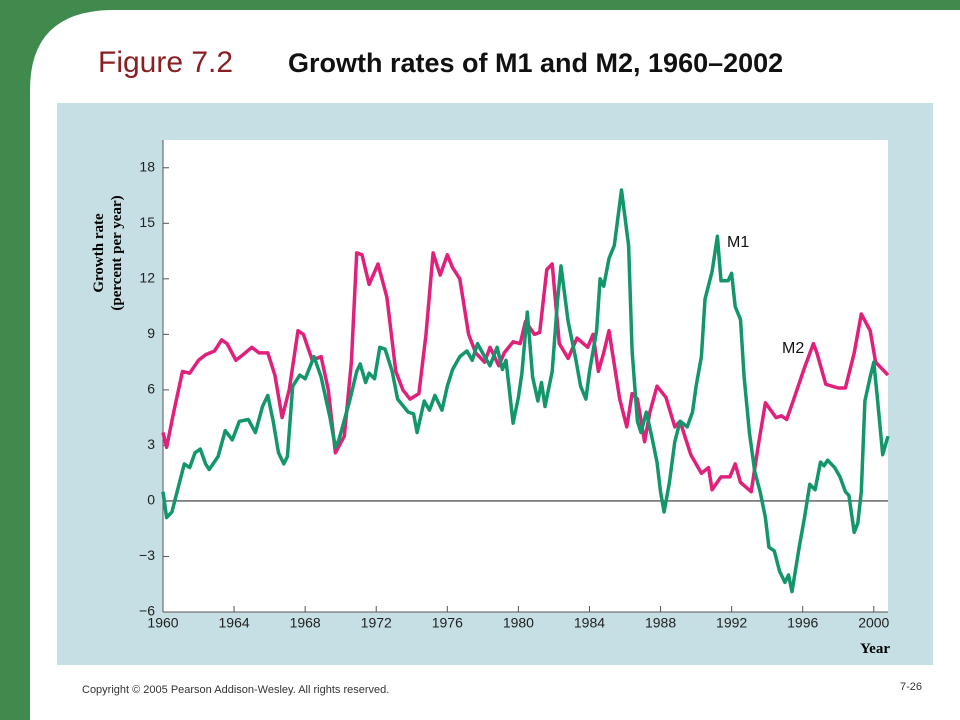  Describe the element at coordinates (234, 623) in the screenshot. I see `x-tick-label: 1964` at that location.